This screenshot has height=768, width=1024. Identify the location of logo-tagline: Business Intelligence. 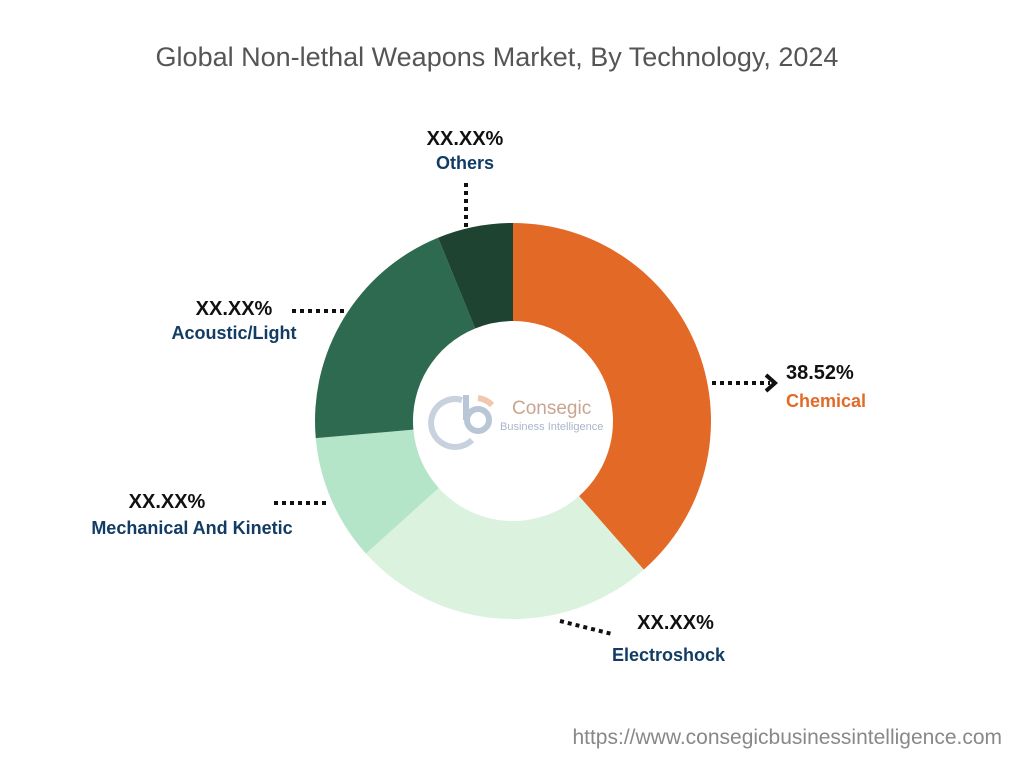
(552, 427).